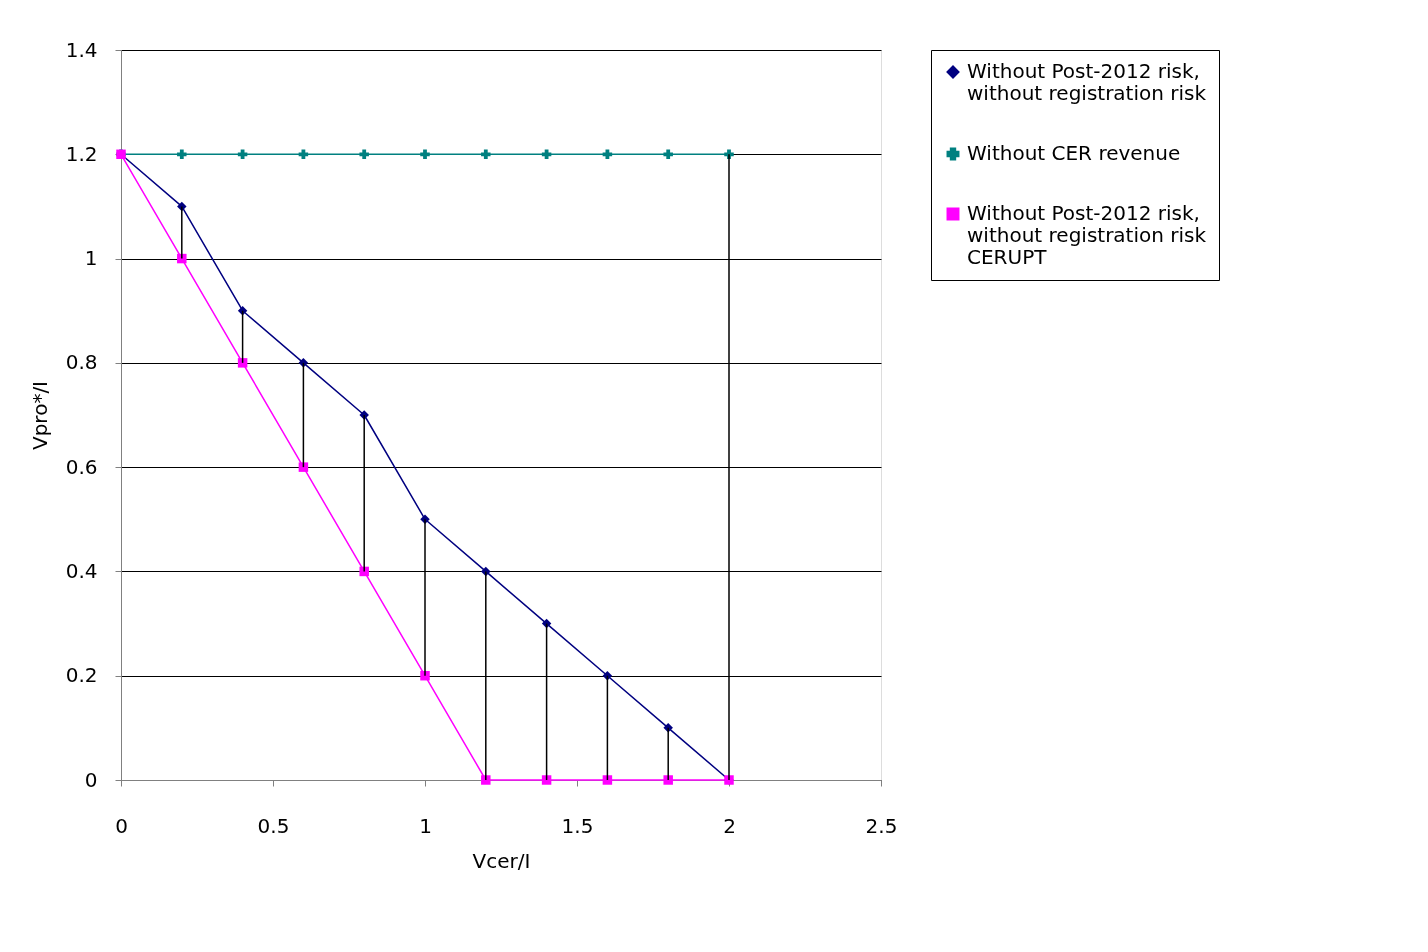 This screenshot has height=952, width=1428. Describe the element at coordinates (81, 466) in the screenshot. I see `y-tick-label: 0.6` at that location.